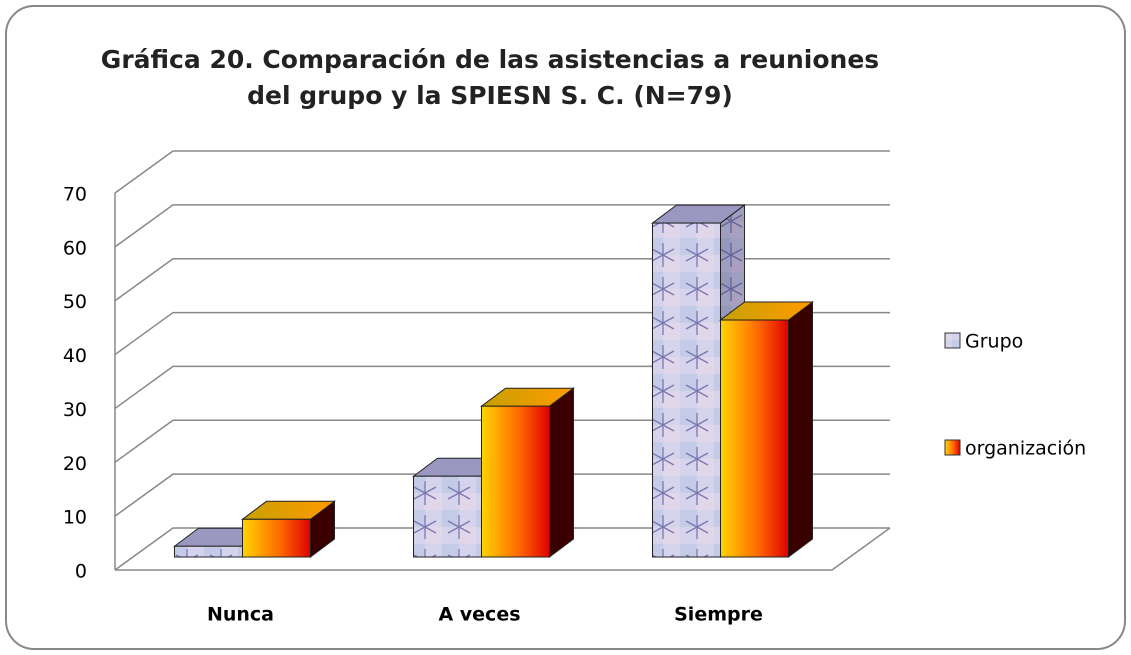 The width and height of the screenshot is (1131, 655). I want to click on y-tick-label: 20, so click(75, 464).